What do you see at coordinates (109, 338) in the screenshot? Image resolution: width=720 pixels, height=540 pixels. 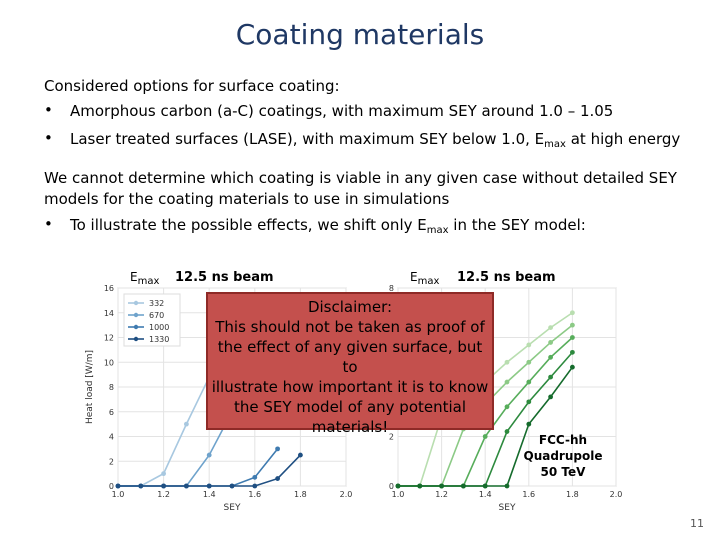 I see `y-tick-label: 12` at bounding box center [109, 338].